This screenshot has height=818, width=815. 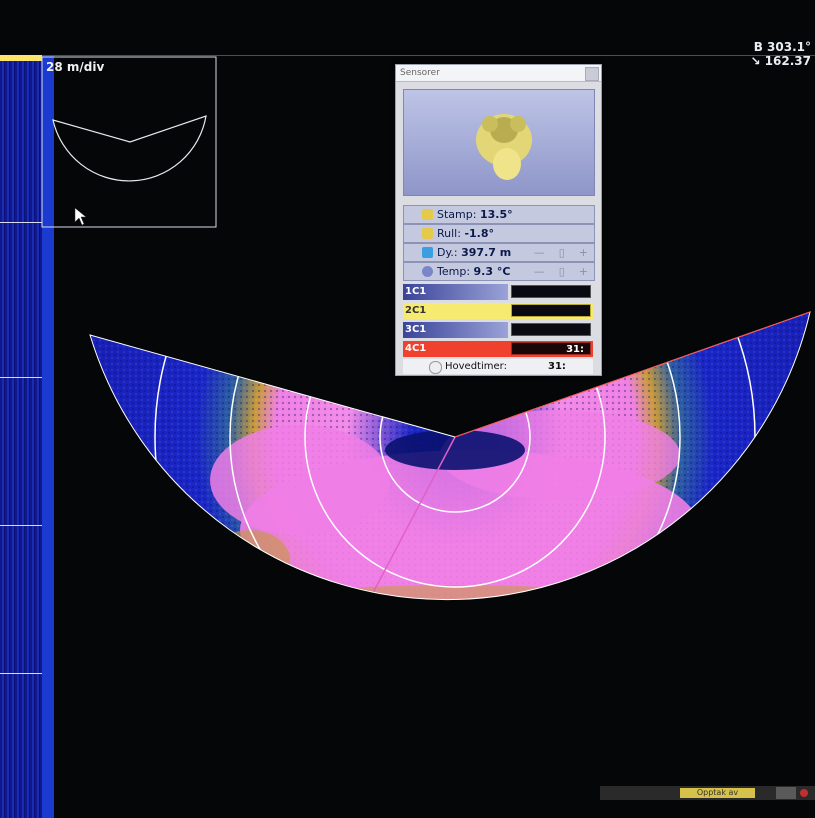 What do you see at coordinates (455, 292) in the screenshot?
I see `channel-label: 1C1` at bounding box center [455, 292].